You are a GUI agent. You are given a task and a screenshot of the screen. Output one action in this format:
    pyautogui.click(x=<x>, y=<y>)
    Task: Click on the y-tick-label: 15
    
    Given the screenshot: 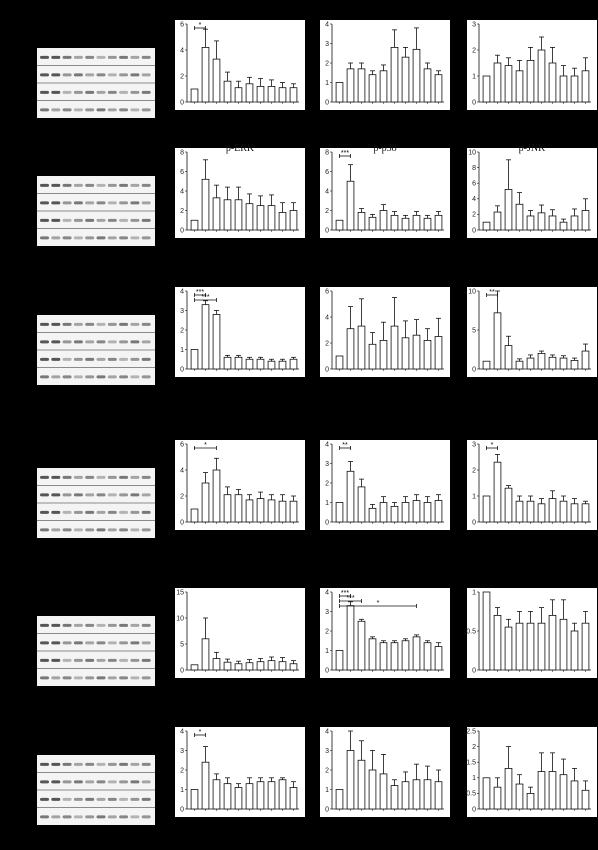 What is the action you would take?
    pyautogui.click(x=180, y=592)
    